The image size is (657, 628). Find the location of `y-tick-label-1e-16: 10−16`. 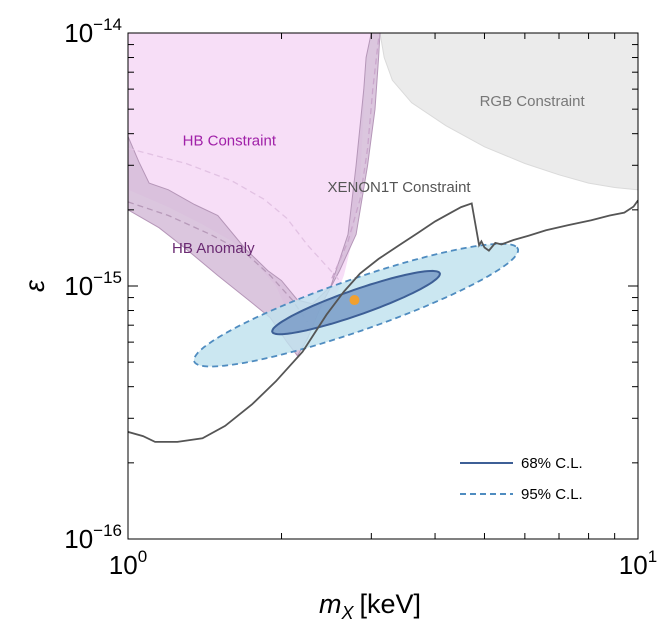

y-tick-label-1e-16: 10−16 is located at coordinates (93, 537).